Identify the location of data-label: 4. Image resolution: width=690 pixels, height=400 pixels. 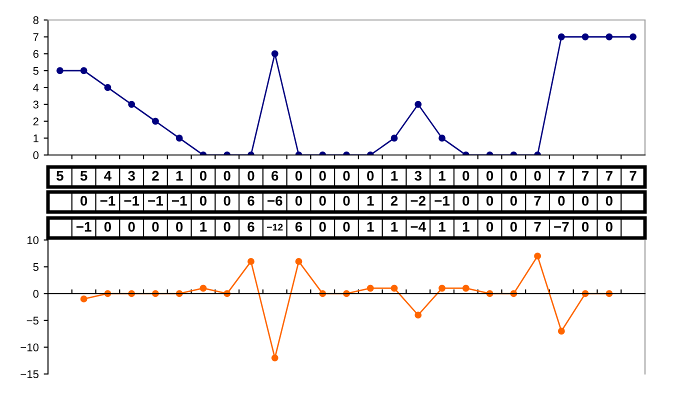
(108, 176).